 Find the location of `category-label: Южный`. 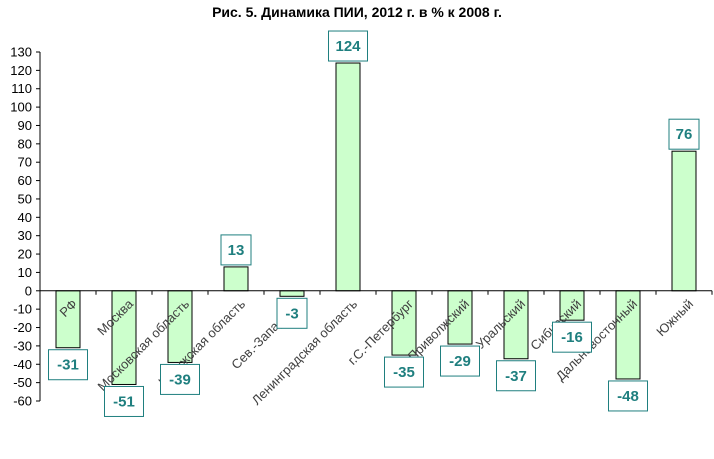

category-label: Южный is located at coordinates (674, 317).